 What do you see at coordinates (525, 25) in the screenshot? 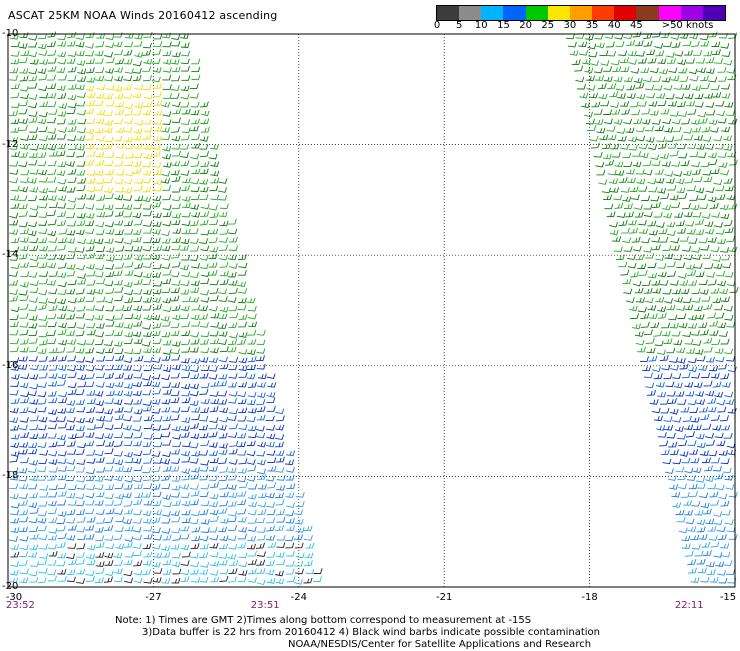
I see `colorbar-label: 20` at bounding box center [525, 25].